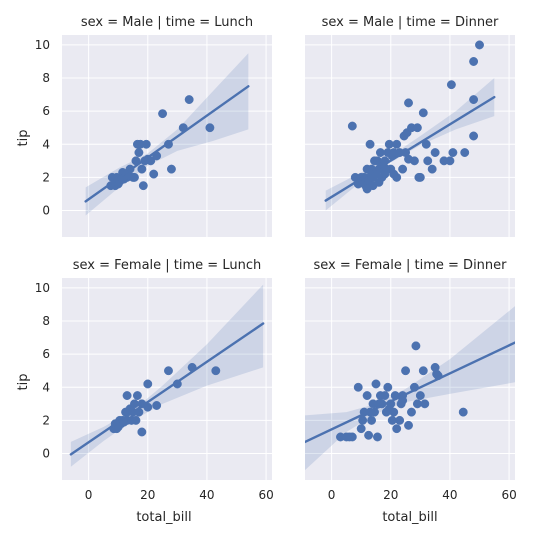 This screenshot has width=540, height=540. I want to click on y-axis-label: tip, so click(23, 138).